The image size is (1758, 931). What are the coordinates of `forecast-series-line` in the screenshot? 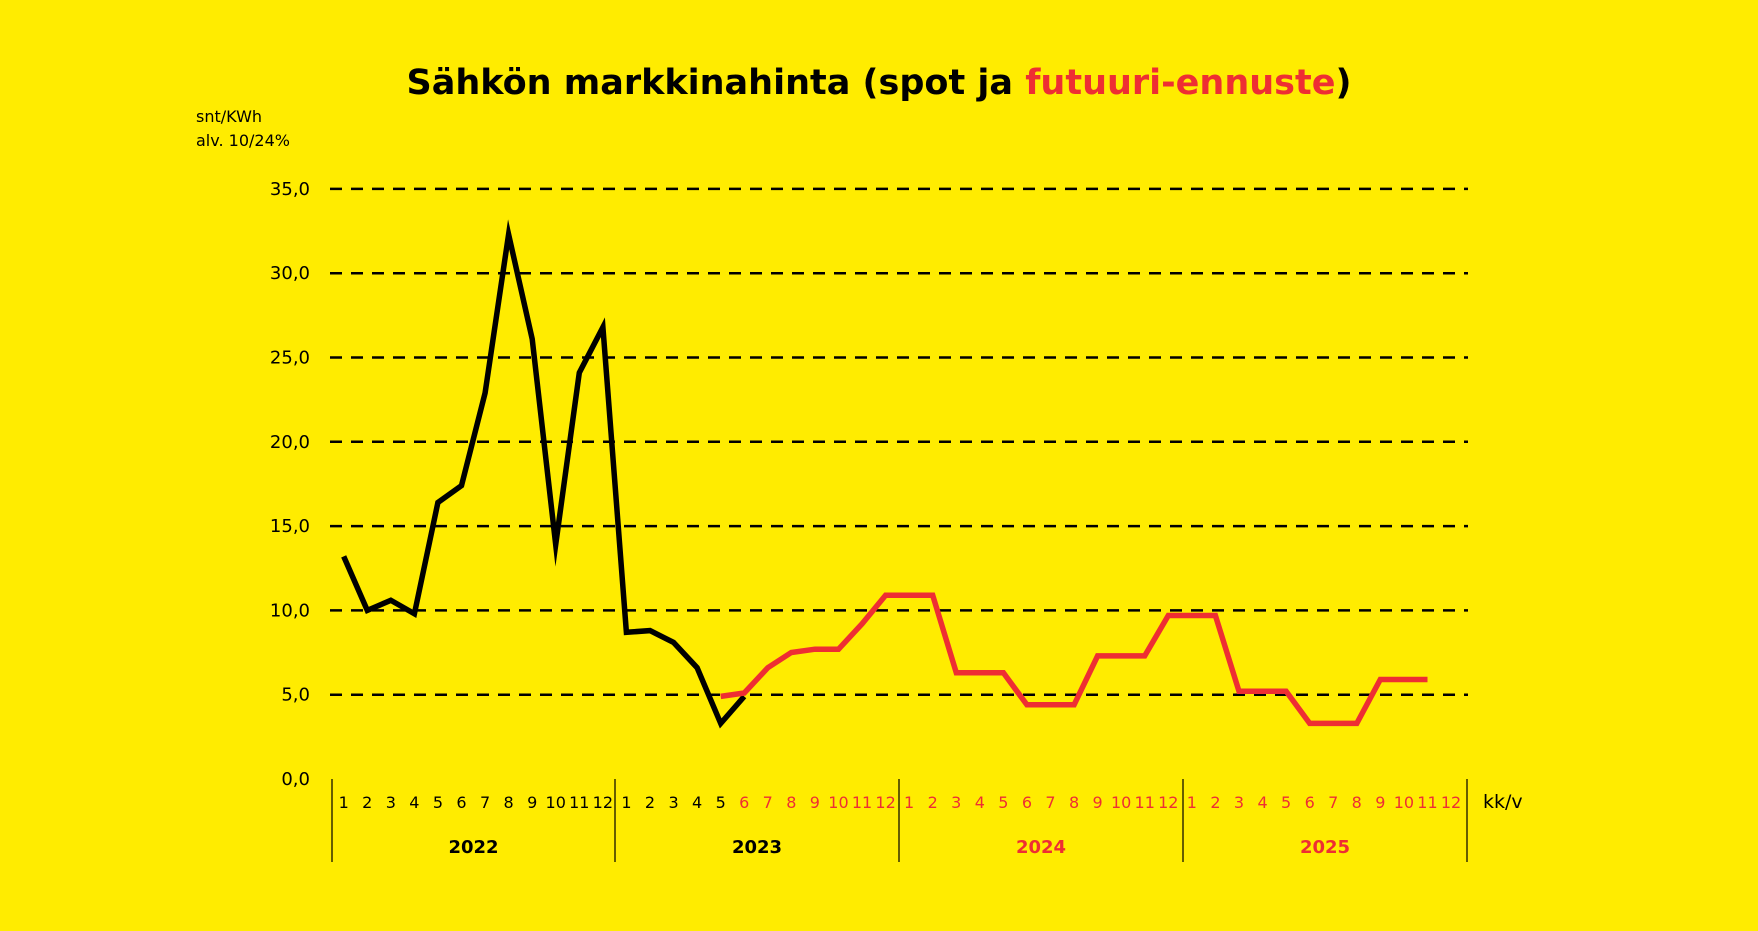 It's located at (1074, 659).